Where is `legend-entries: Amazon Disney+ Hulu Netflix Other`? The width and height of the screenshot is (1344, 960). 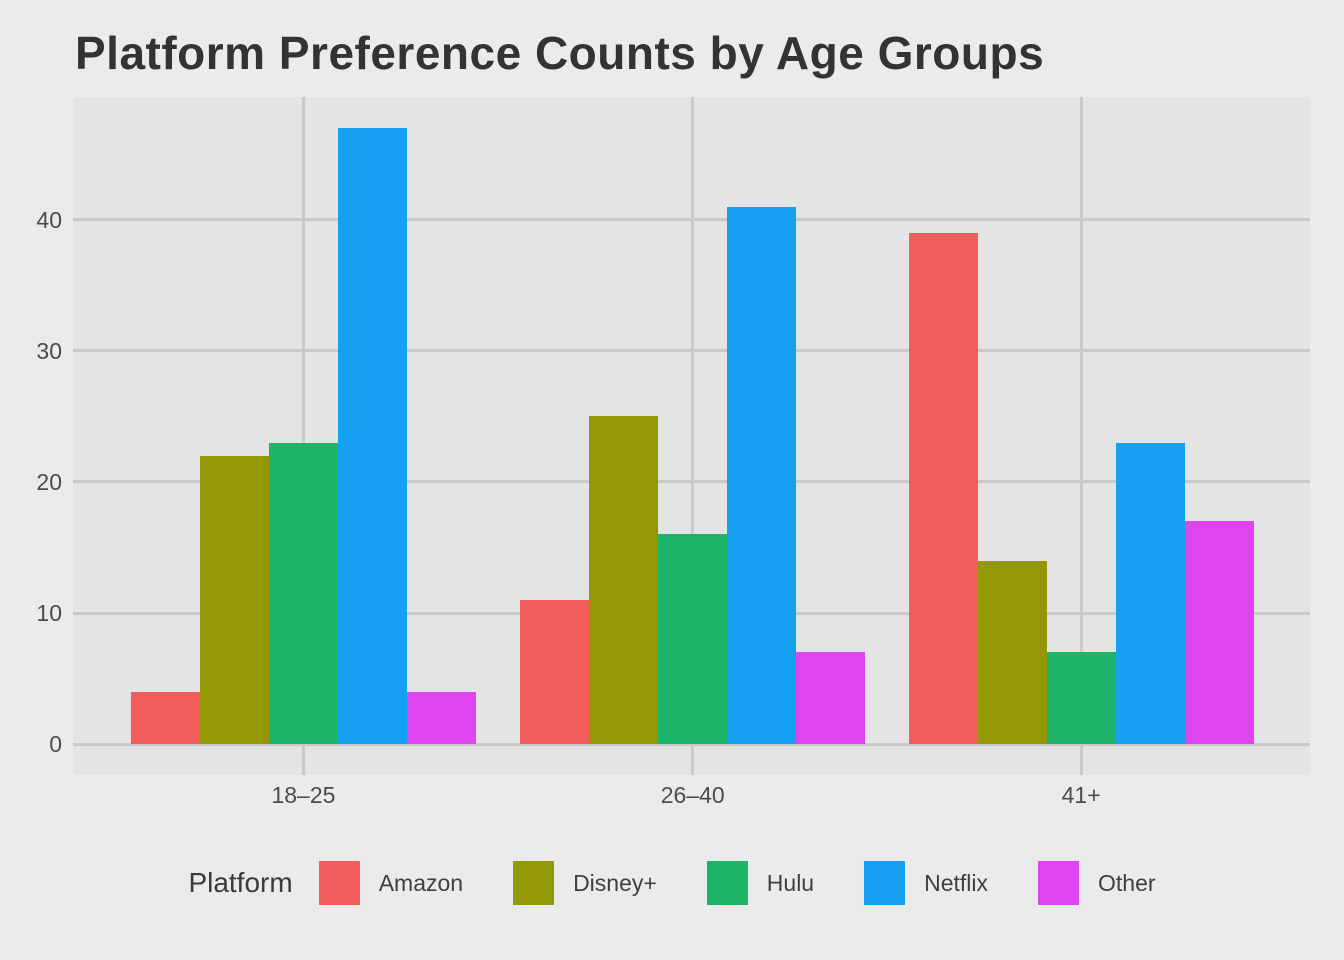 legend-entries: Amazon Disney+ Hulu Netflix Other is located at coordinates (737, 883).